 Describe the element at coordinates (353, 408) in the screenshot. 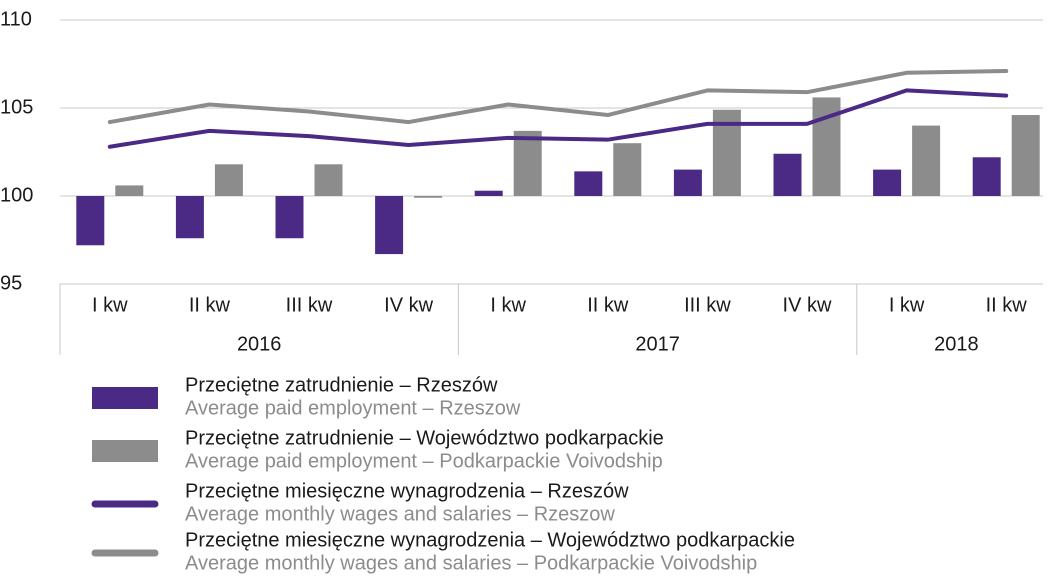

I see `legend-label-en: Average paid employment – Rzeszow` at that location.